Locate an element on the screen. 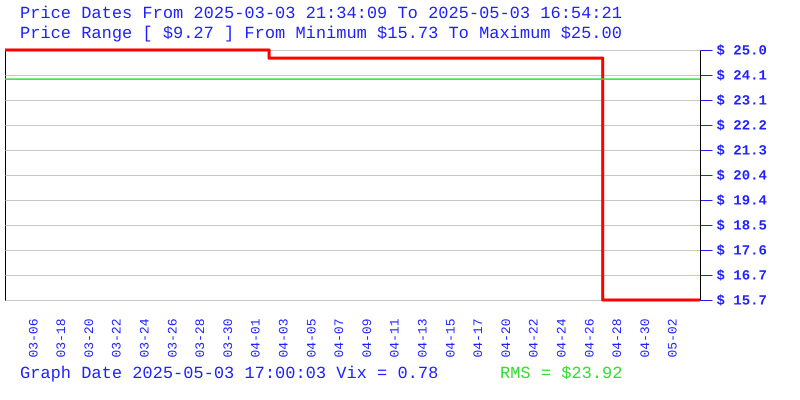  chart-subtitle: Price Range [ $9.27 ] From Minimum $15.73 To Maximum $25.00 is located at coordinates (321, 34).